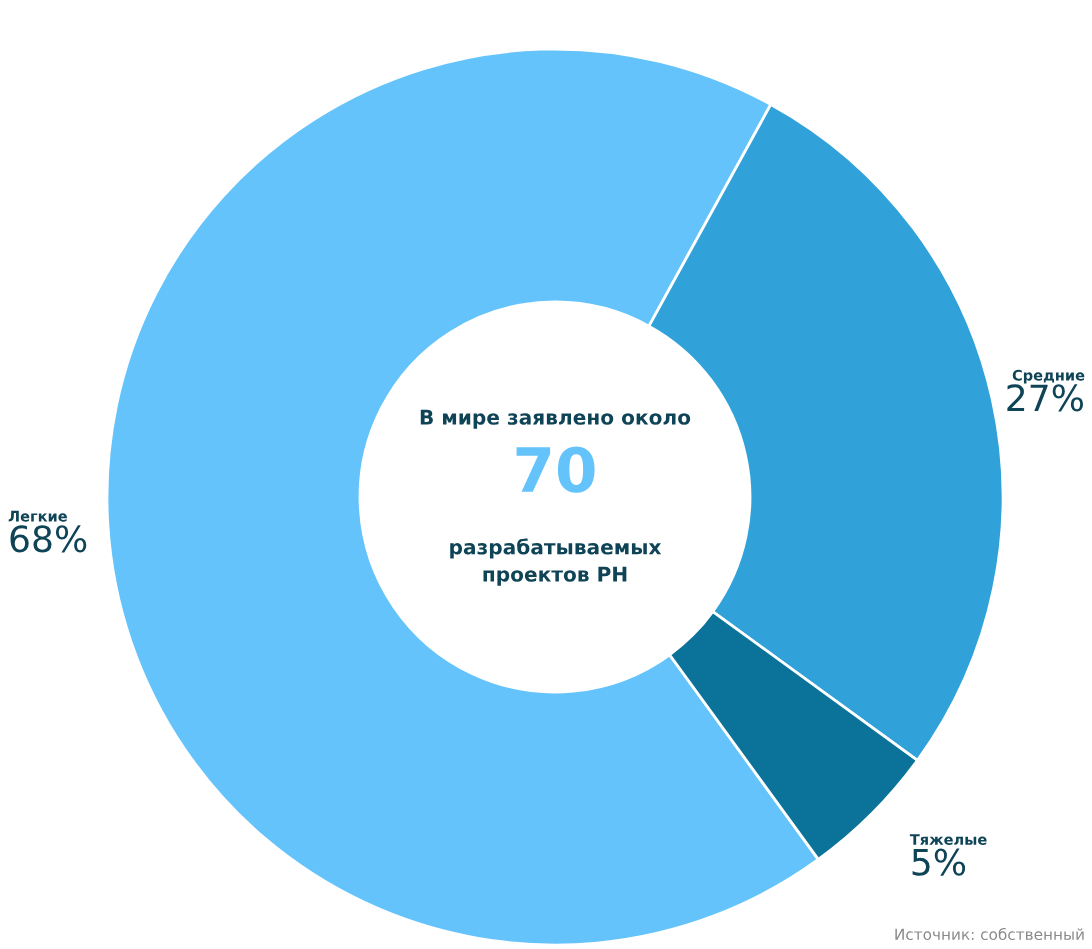  Describe the element at coordinates (939, 862) in the screenshot. I see `data-label: 5%` at that location.